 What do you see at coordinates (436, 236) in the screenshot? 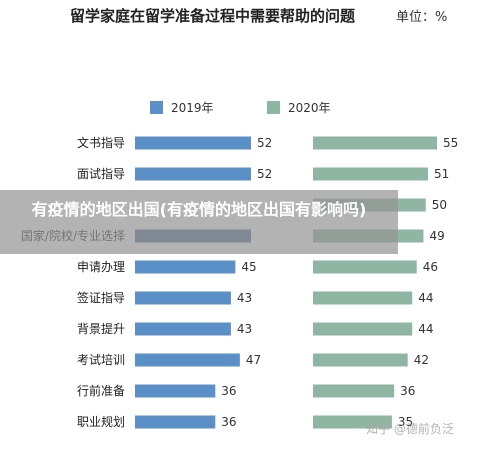
I see `value-label-2020: 49` at bounding box center [436, 236].